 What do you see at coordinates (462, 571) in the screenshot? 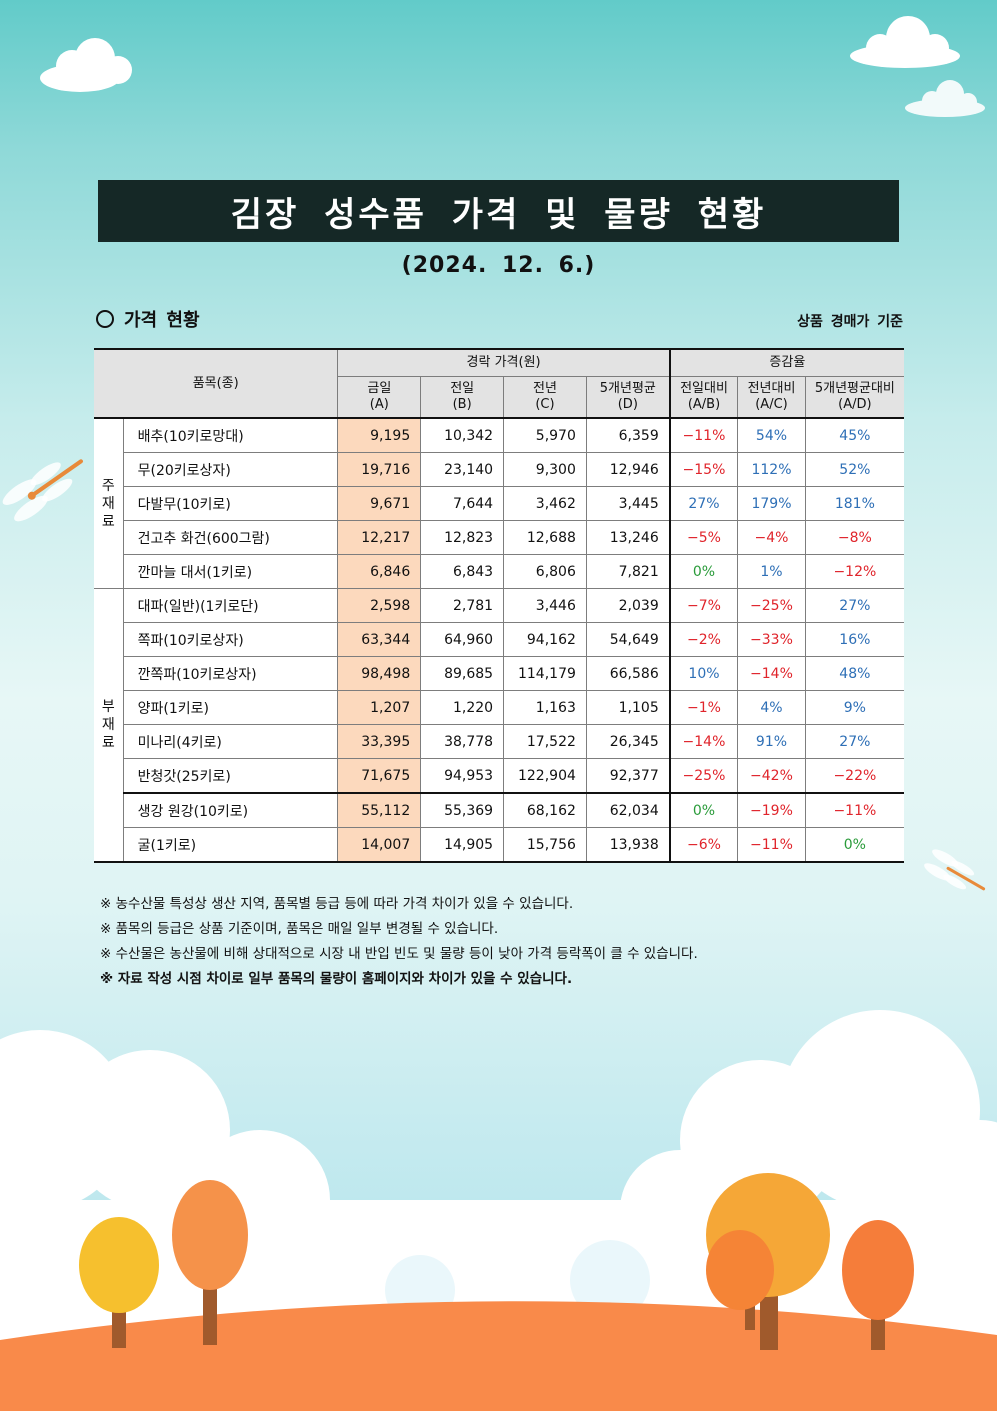
I see `price-prev-day: 6,843` at bounding box center [462, 571].